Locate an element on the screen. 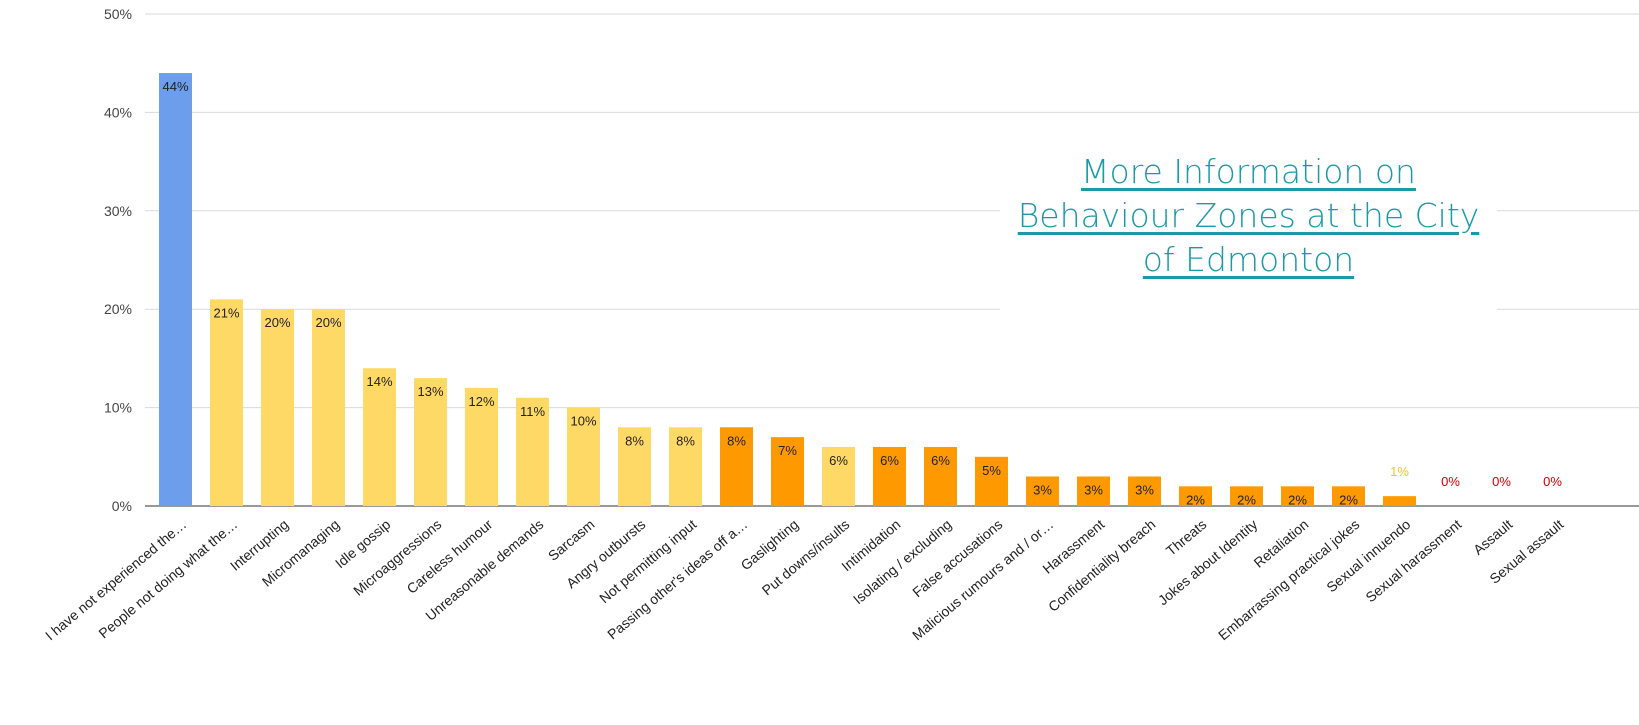  x-category-label: False accusations is located at coordinates (957, 558).